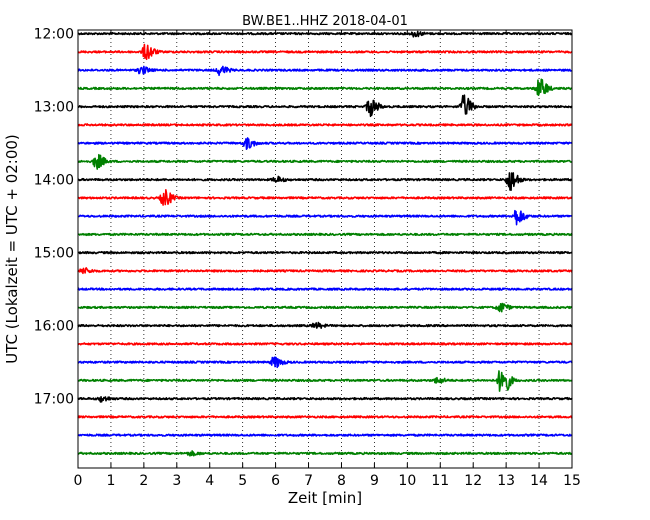 The image size is (650, 520). What do you see at coordinates (374, 481) in the screenshot?
I see `x-tick-label: 9` at bounding box center [374, 481].